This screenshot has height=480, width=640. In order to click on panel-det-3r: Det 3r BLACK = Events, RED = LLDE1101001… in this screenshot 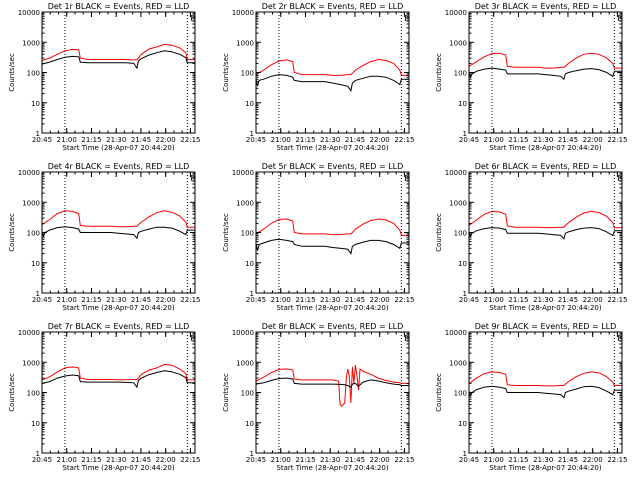, I will do `click(531, 77)`.